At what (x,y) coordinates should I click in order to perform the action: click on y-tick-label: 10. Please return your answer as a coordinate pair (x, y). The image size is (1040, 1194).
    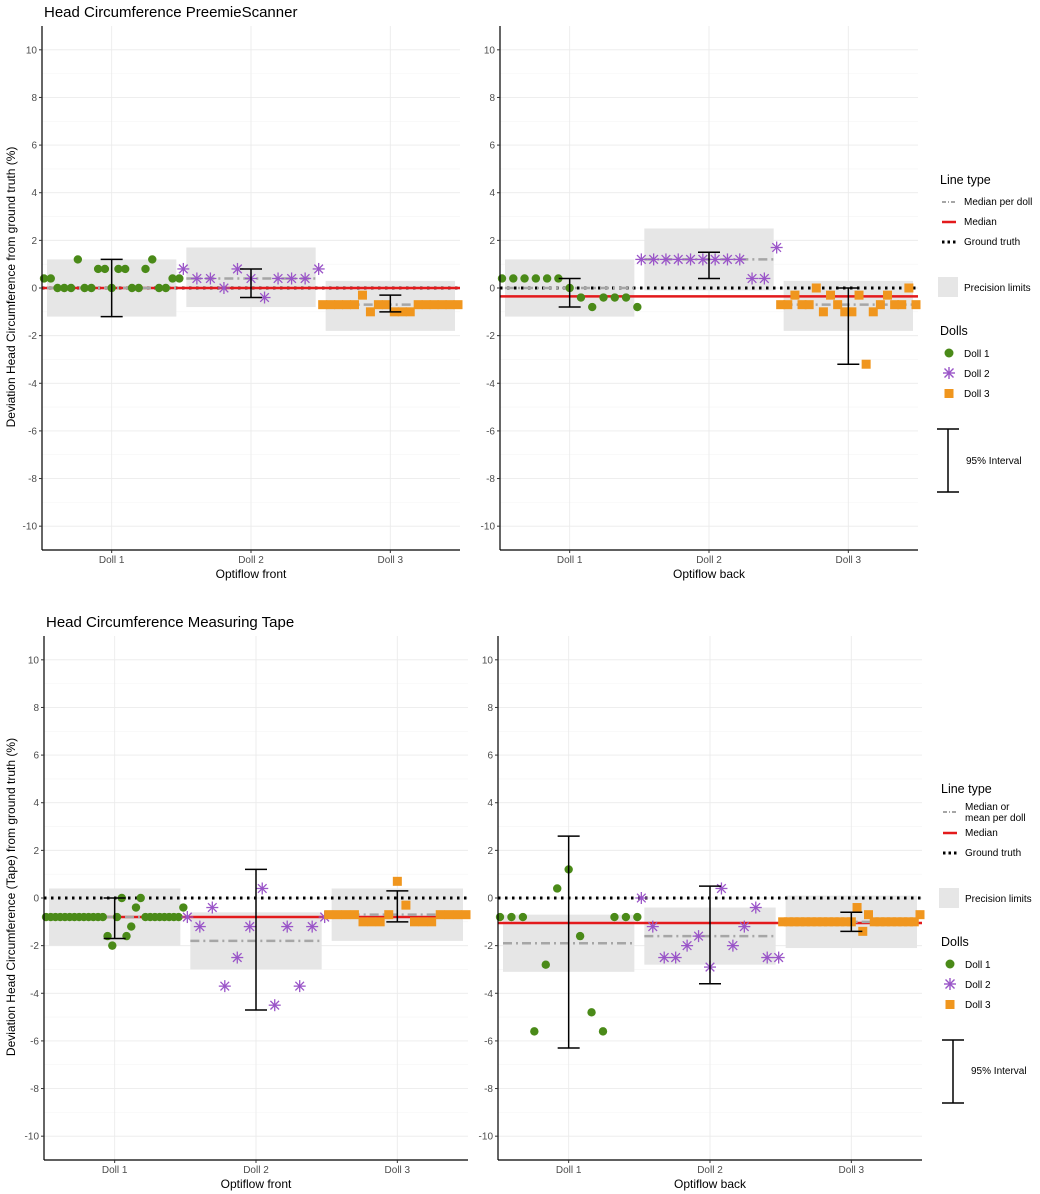
    Looking at the image, I should click on (490, 50).